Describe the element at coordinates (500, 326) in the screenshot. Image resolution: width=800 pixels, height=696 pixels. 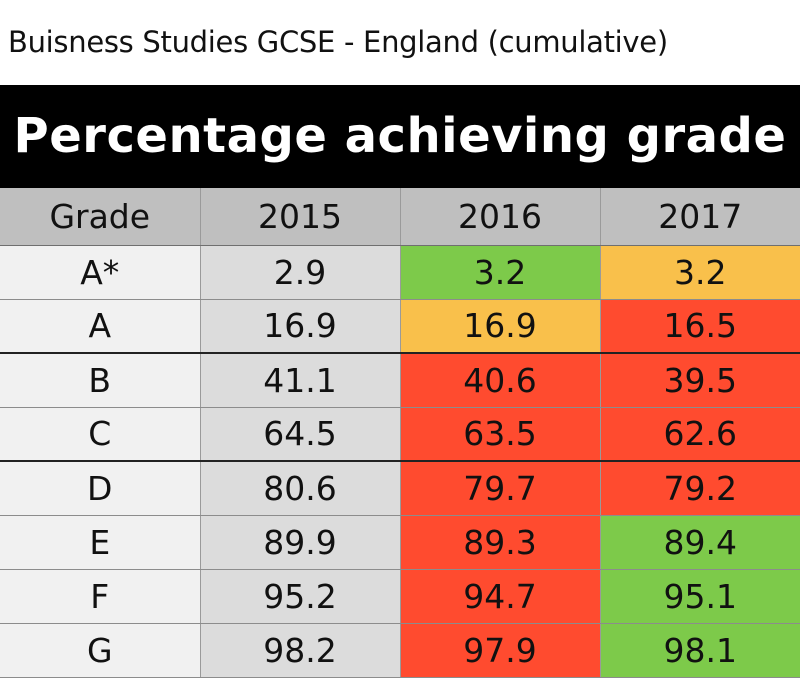
I see `value-2016: 16.9` at that location.